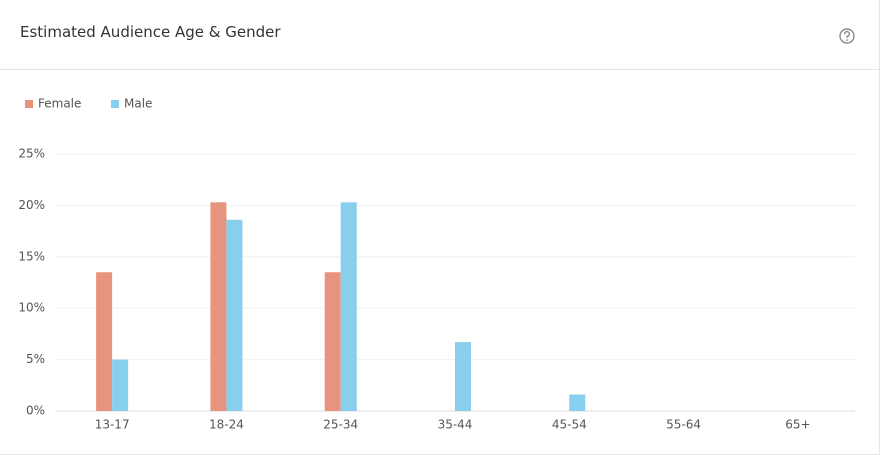 The width and height of the screenshot is (882, 455). Describe the element at coordinates (31, 256) in the screenshot. I see `y-tick-label: 15%` at that location.